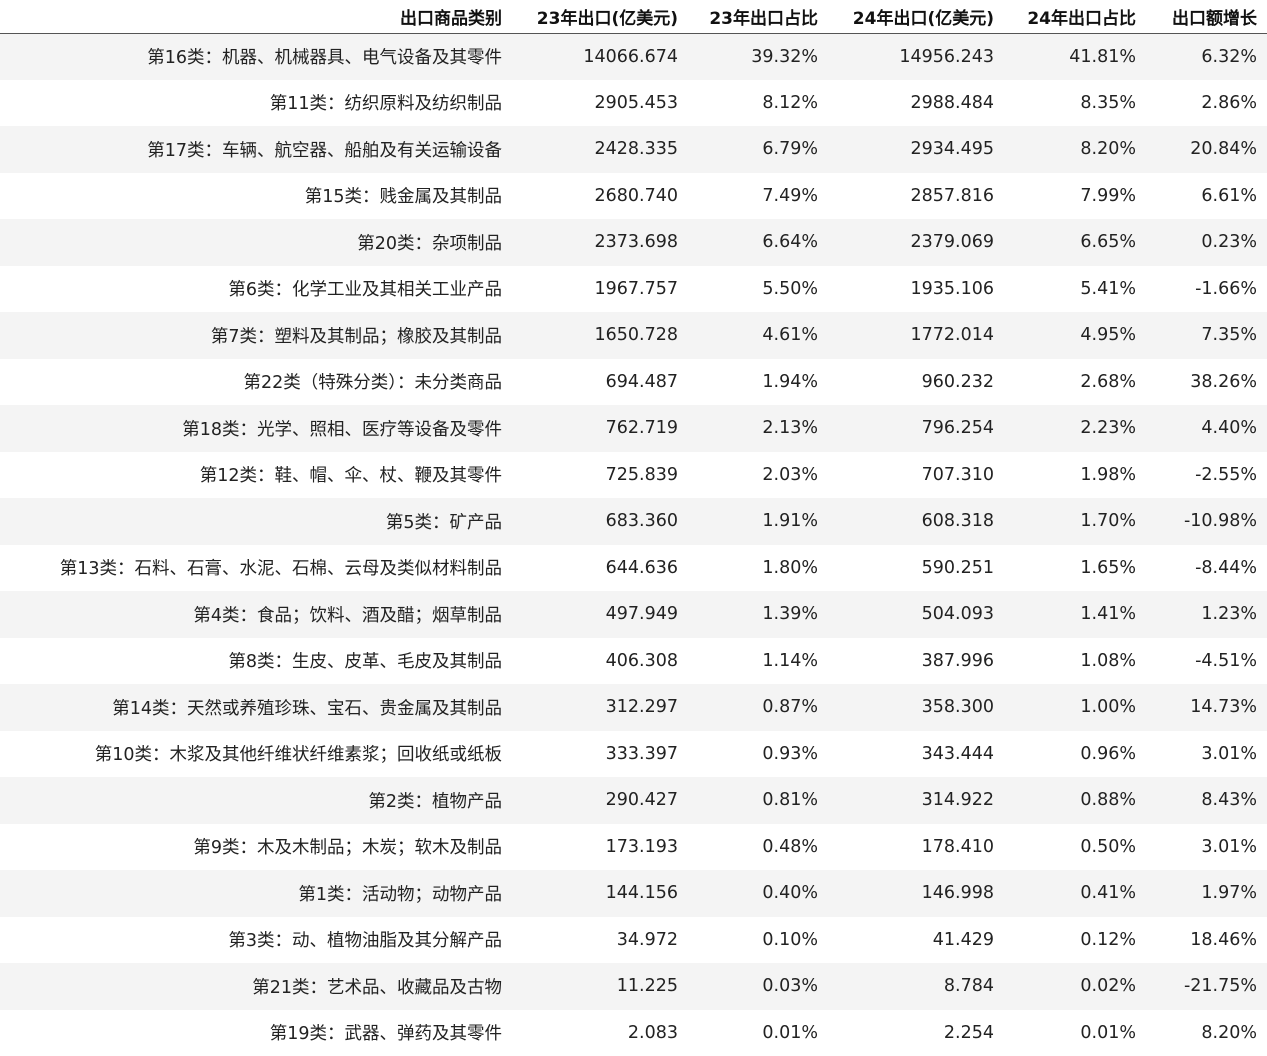 The height and width of the screenshot is (1056, 1267). What do you see at coordinates (758, 847) in the screenshot?
I see `share-2023-cell: 0.48%` at bounding box center [758, 847].